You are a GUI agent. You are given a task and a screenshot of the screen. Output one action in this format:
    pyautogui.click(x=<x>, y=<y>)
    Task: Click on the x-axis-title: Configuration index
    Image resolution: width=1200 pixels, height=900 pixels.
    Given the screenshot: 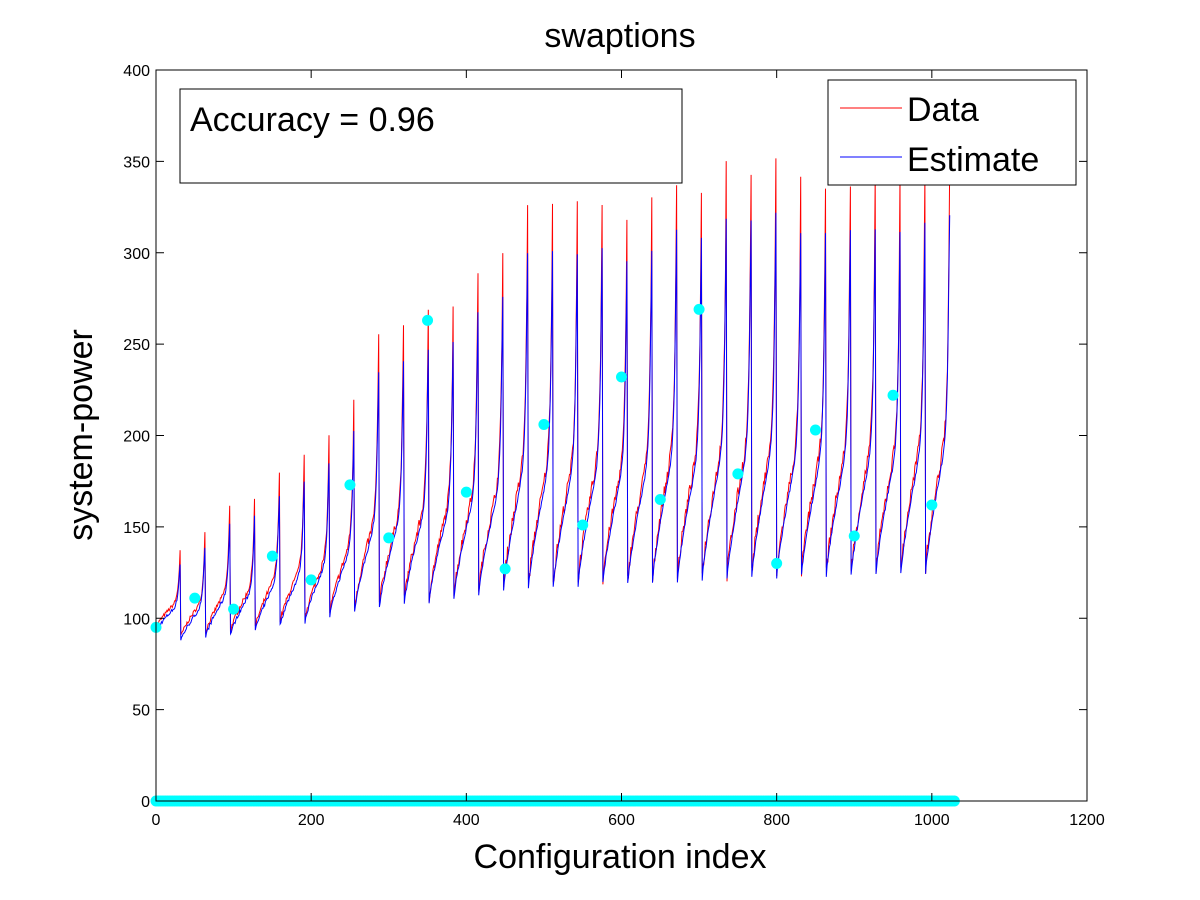 What is the action you would take?
    pyautogui.click(x=620, y=857)
    